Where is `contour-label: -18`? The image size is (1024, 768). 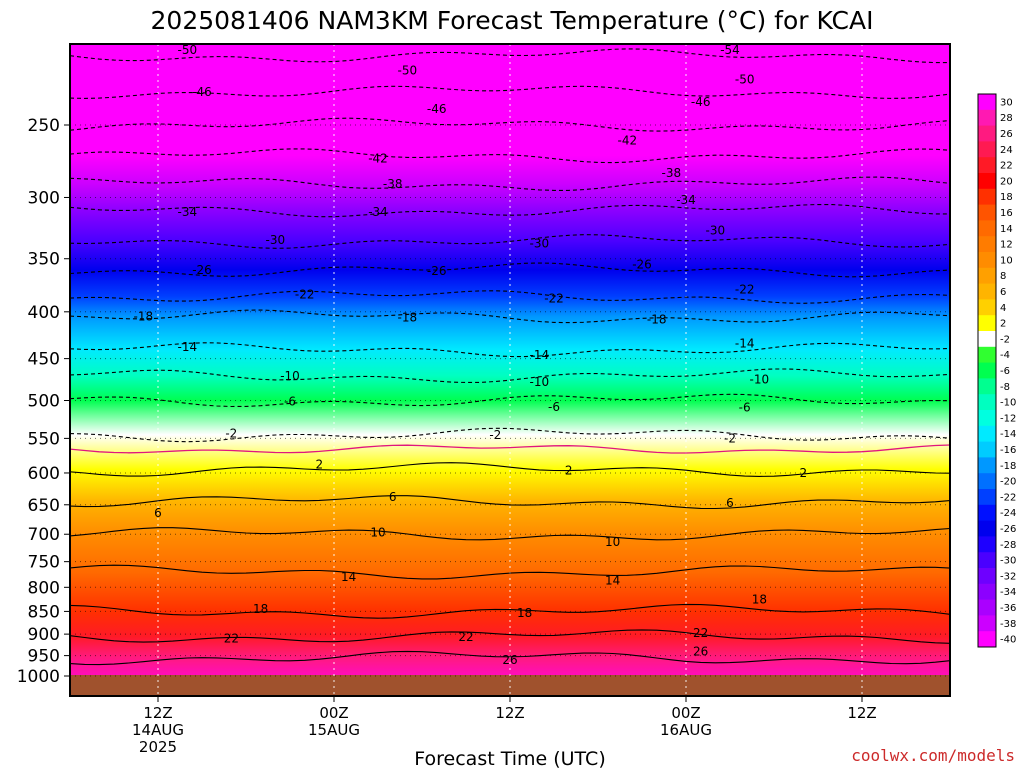
contour-label: -18 is located at coordinates (657, 320).